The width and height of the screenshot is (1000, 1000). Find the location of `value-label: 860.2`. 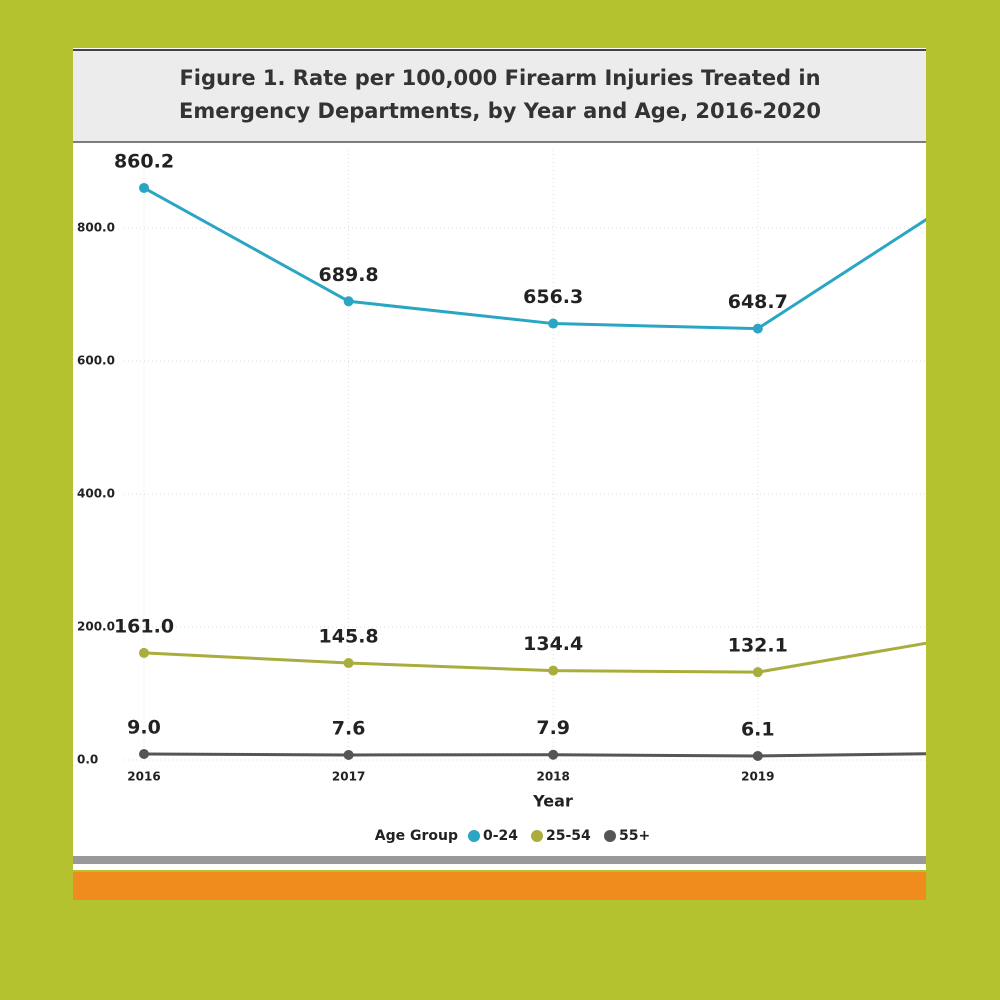

value-label: 860.2 is located at coordinates (144, 161).